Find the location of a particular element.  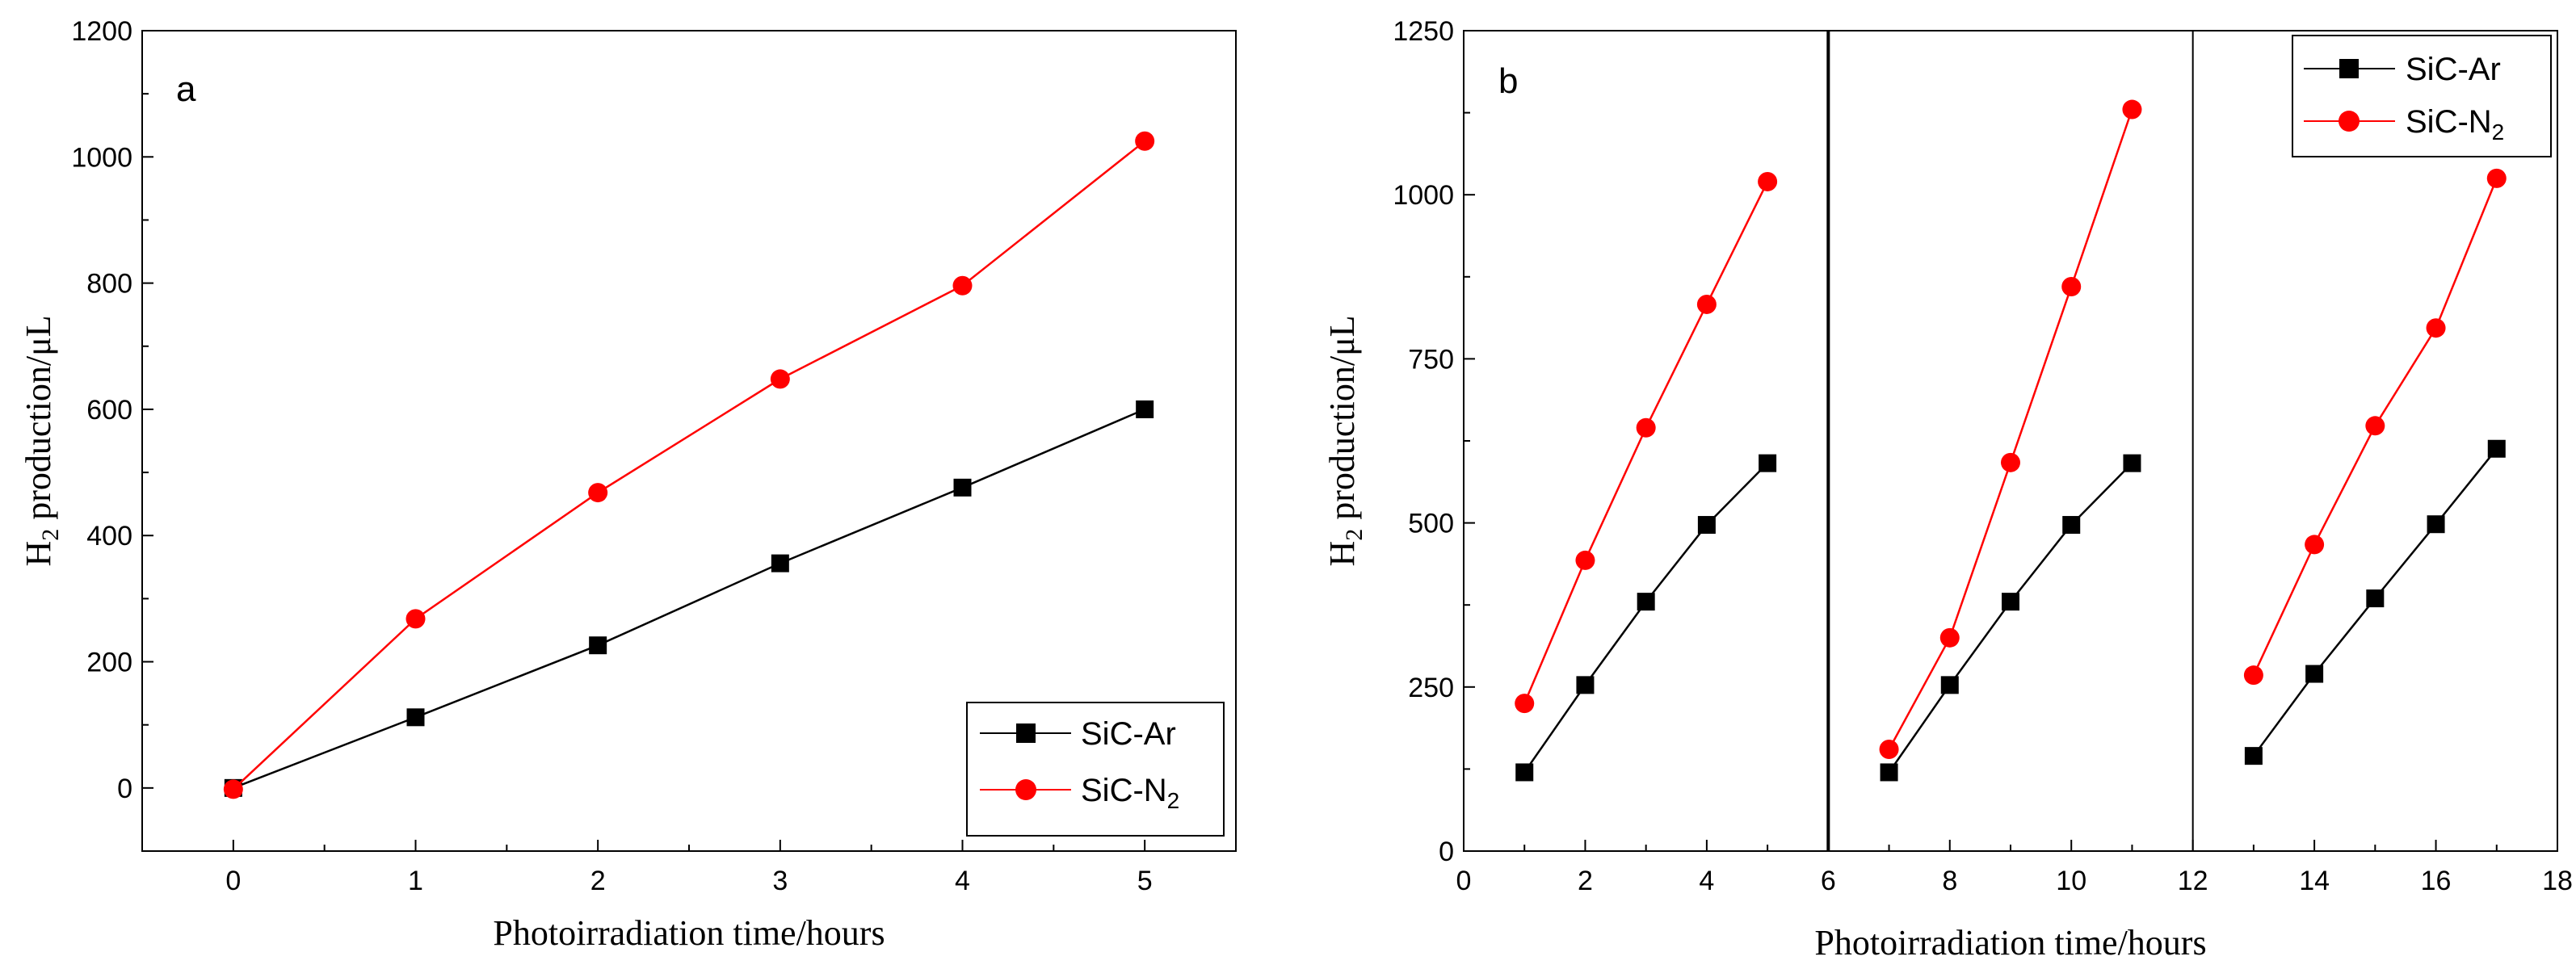

y-tick-label: 250 is located at coordinates (1431, 688).